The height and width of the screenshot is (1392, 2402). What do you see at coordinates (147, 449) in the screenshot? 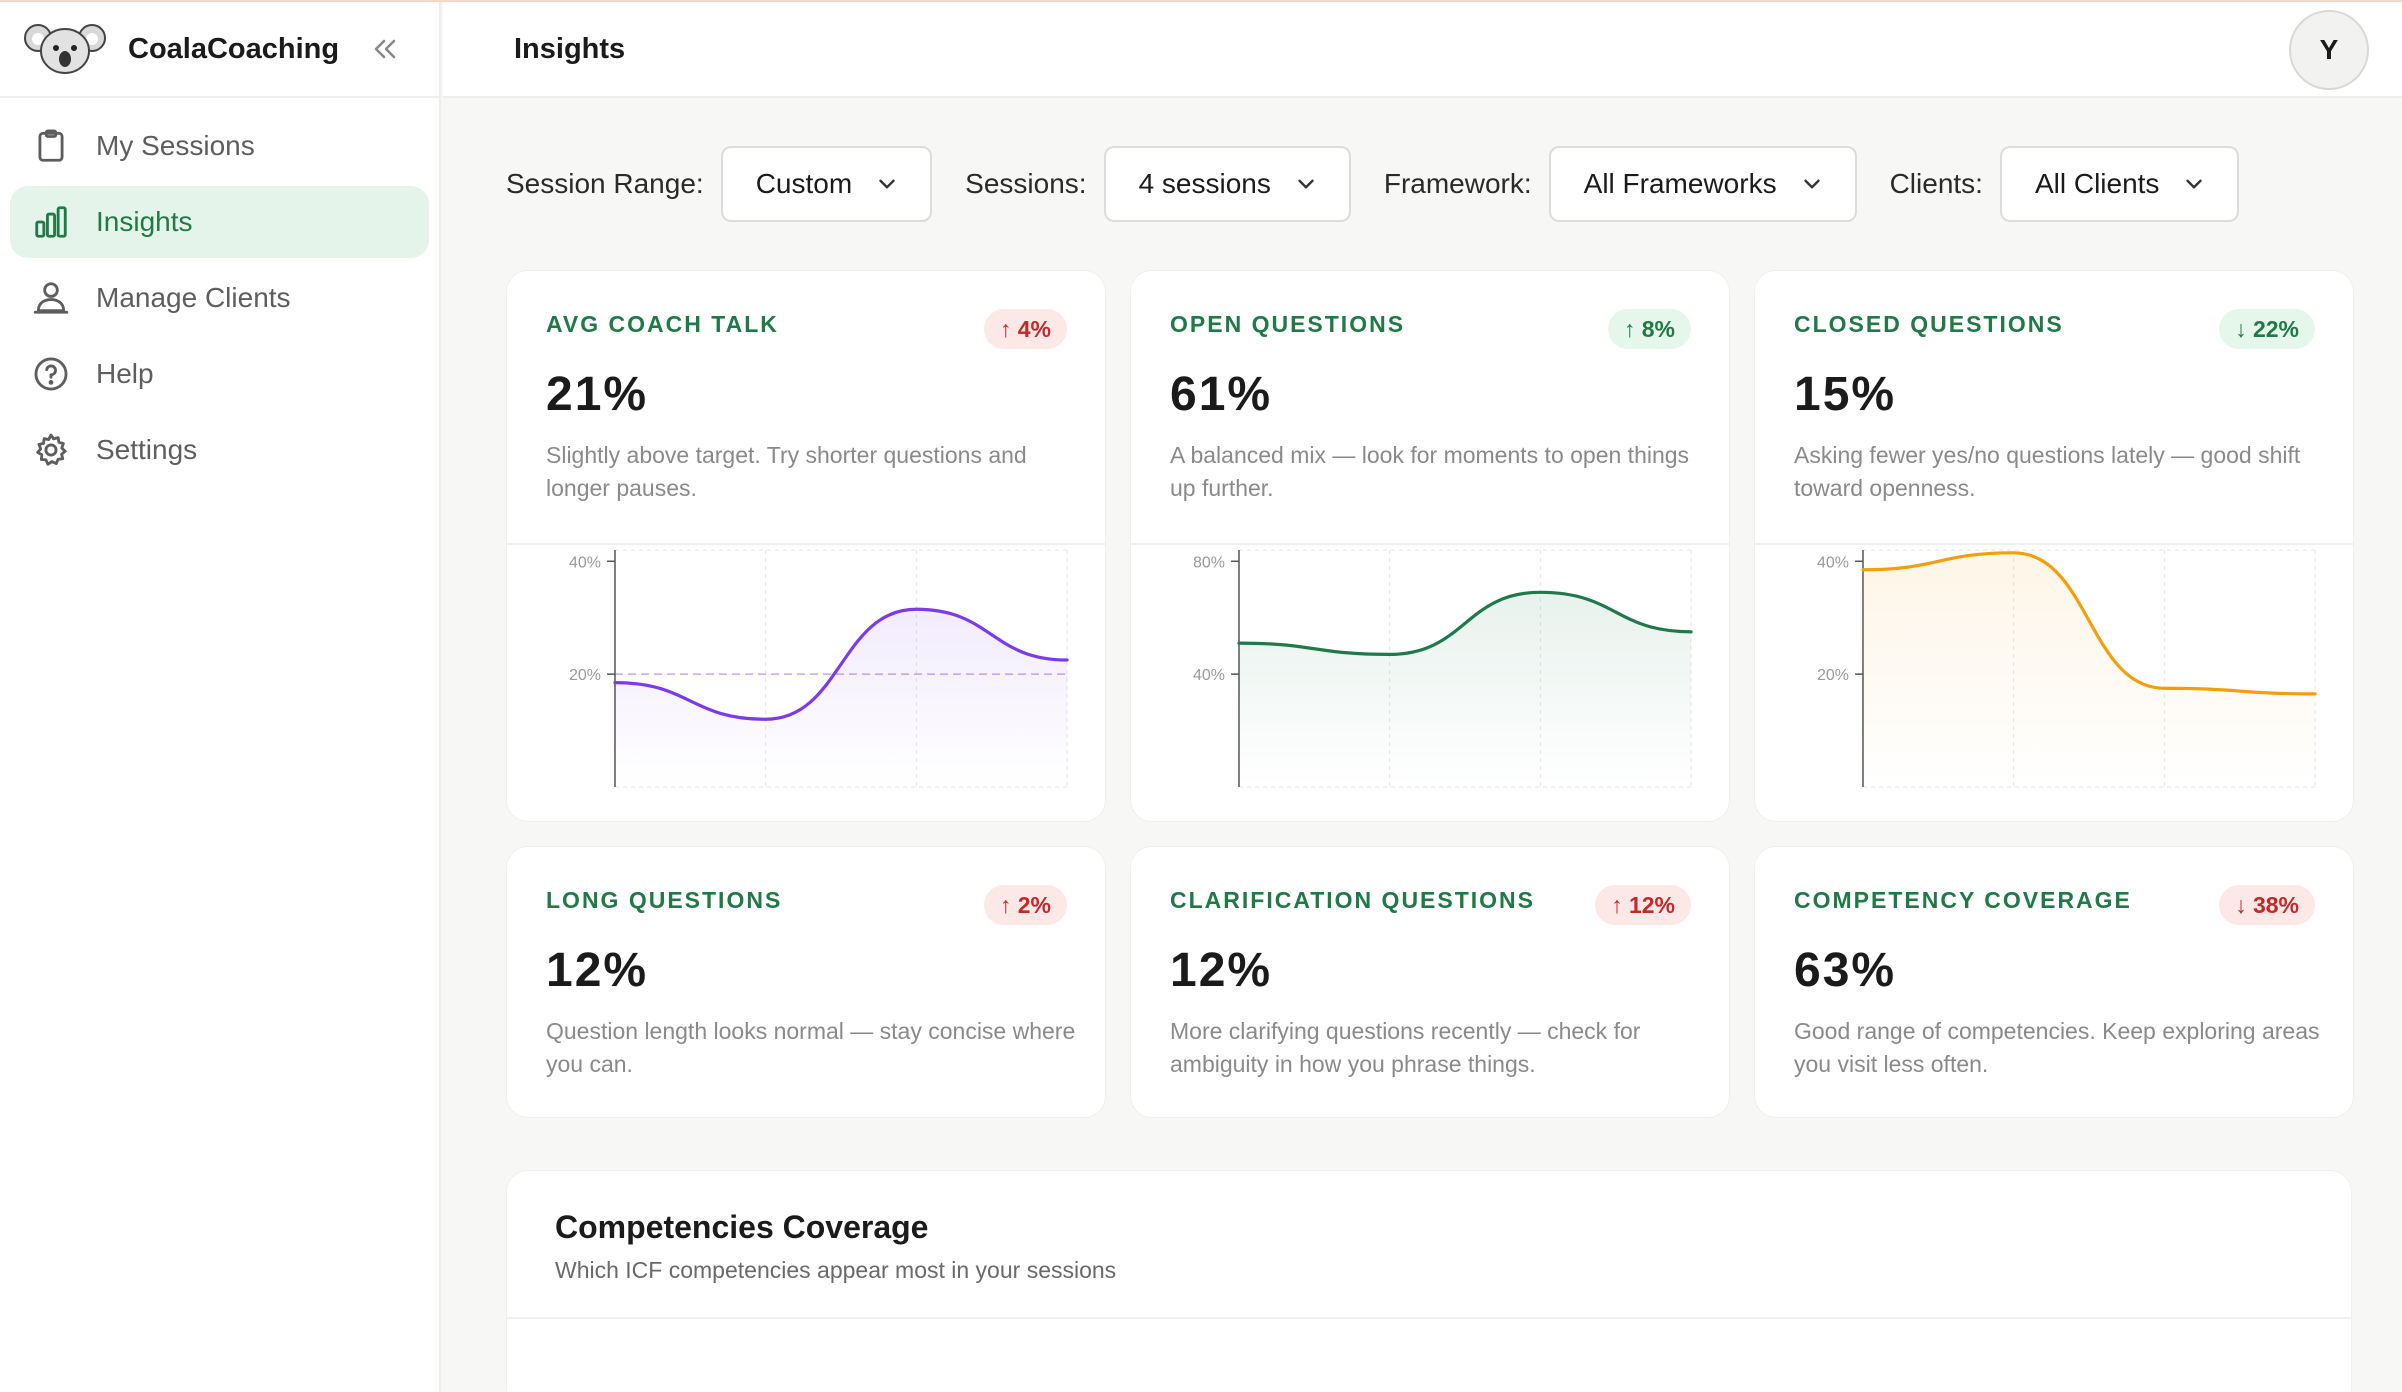
I see `sidebar-item-label: Settings` at bounding box center [147, 449].